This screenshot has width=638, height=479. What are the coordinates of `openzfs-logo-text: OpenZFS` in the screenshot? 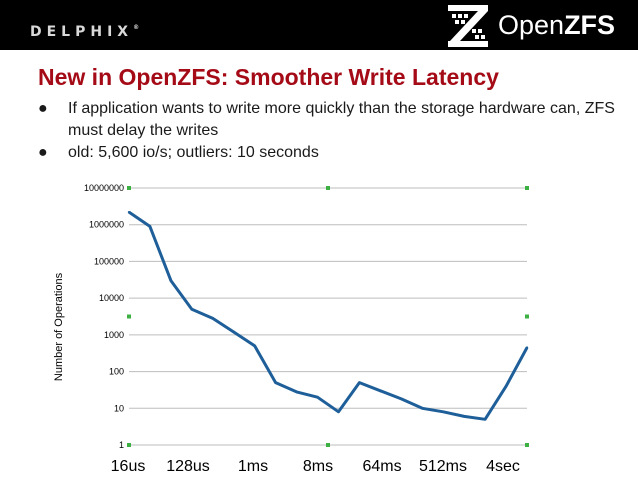 It's located at (556, 25).